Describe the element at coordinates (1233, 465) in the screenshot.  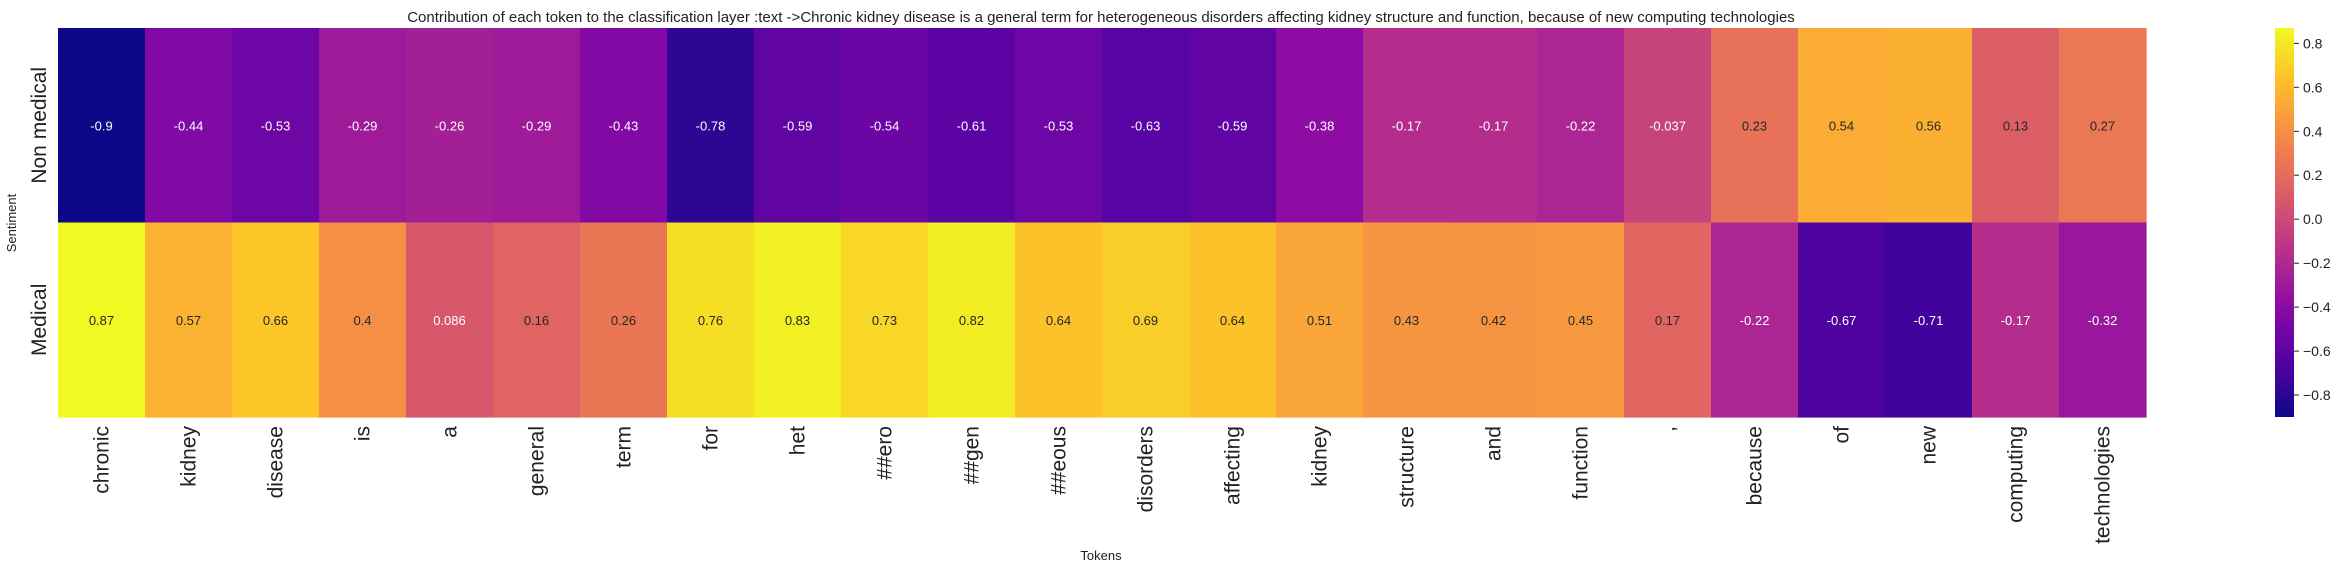
I see `column-tick-label: affecting` at that location.